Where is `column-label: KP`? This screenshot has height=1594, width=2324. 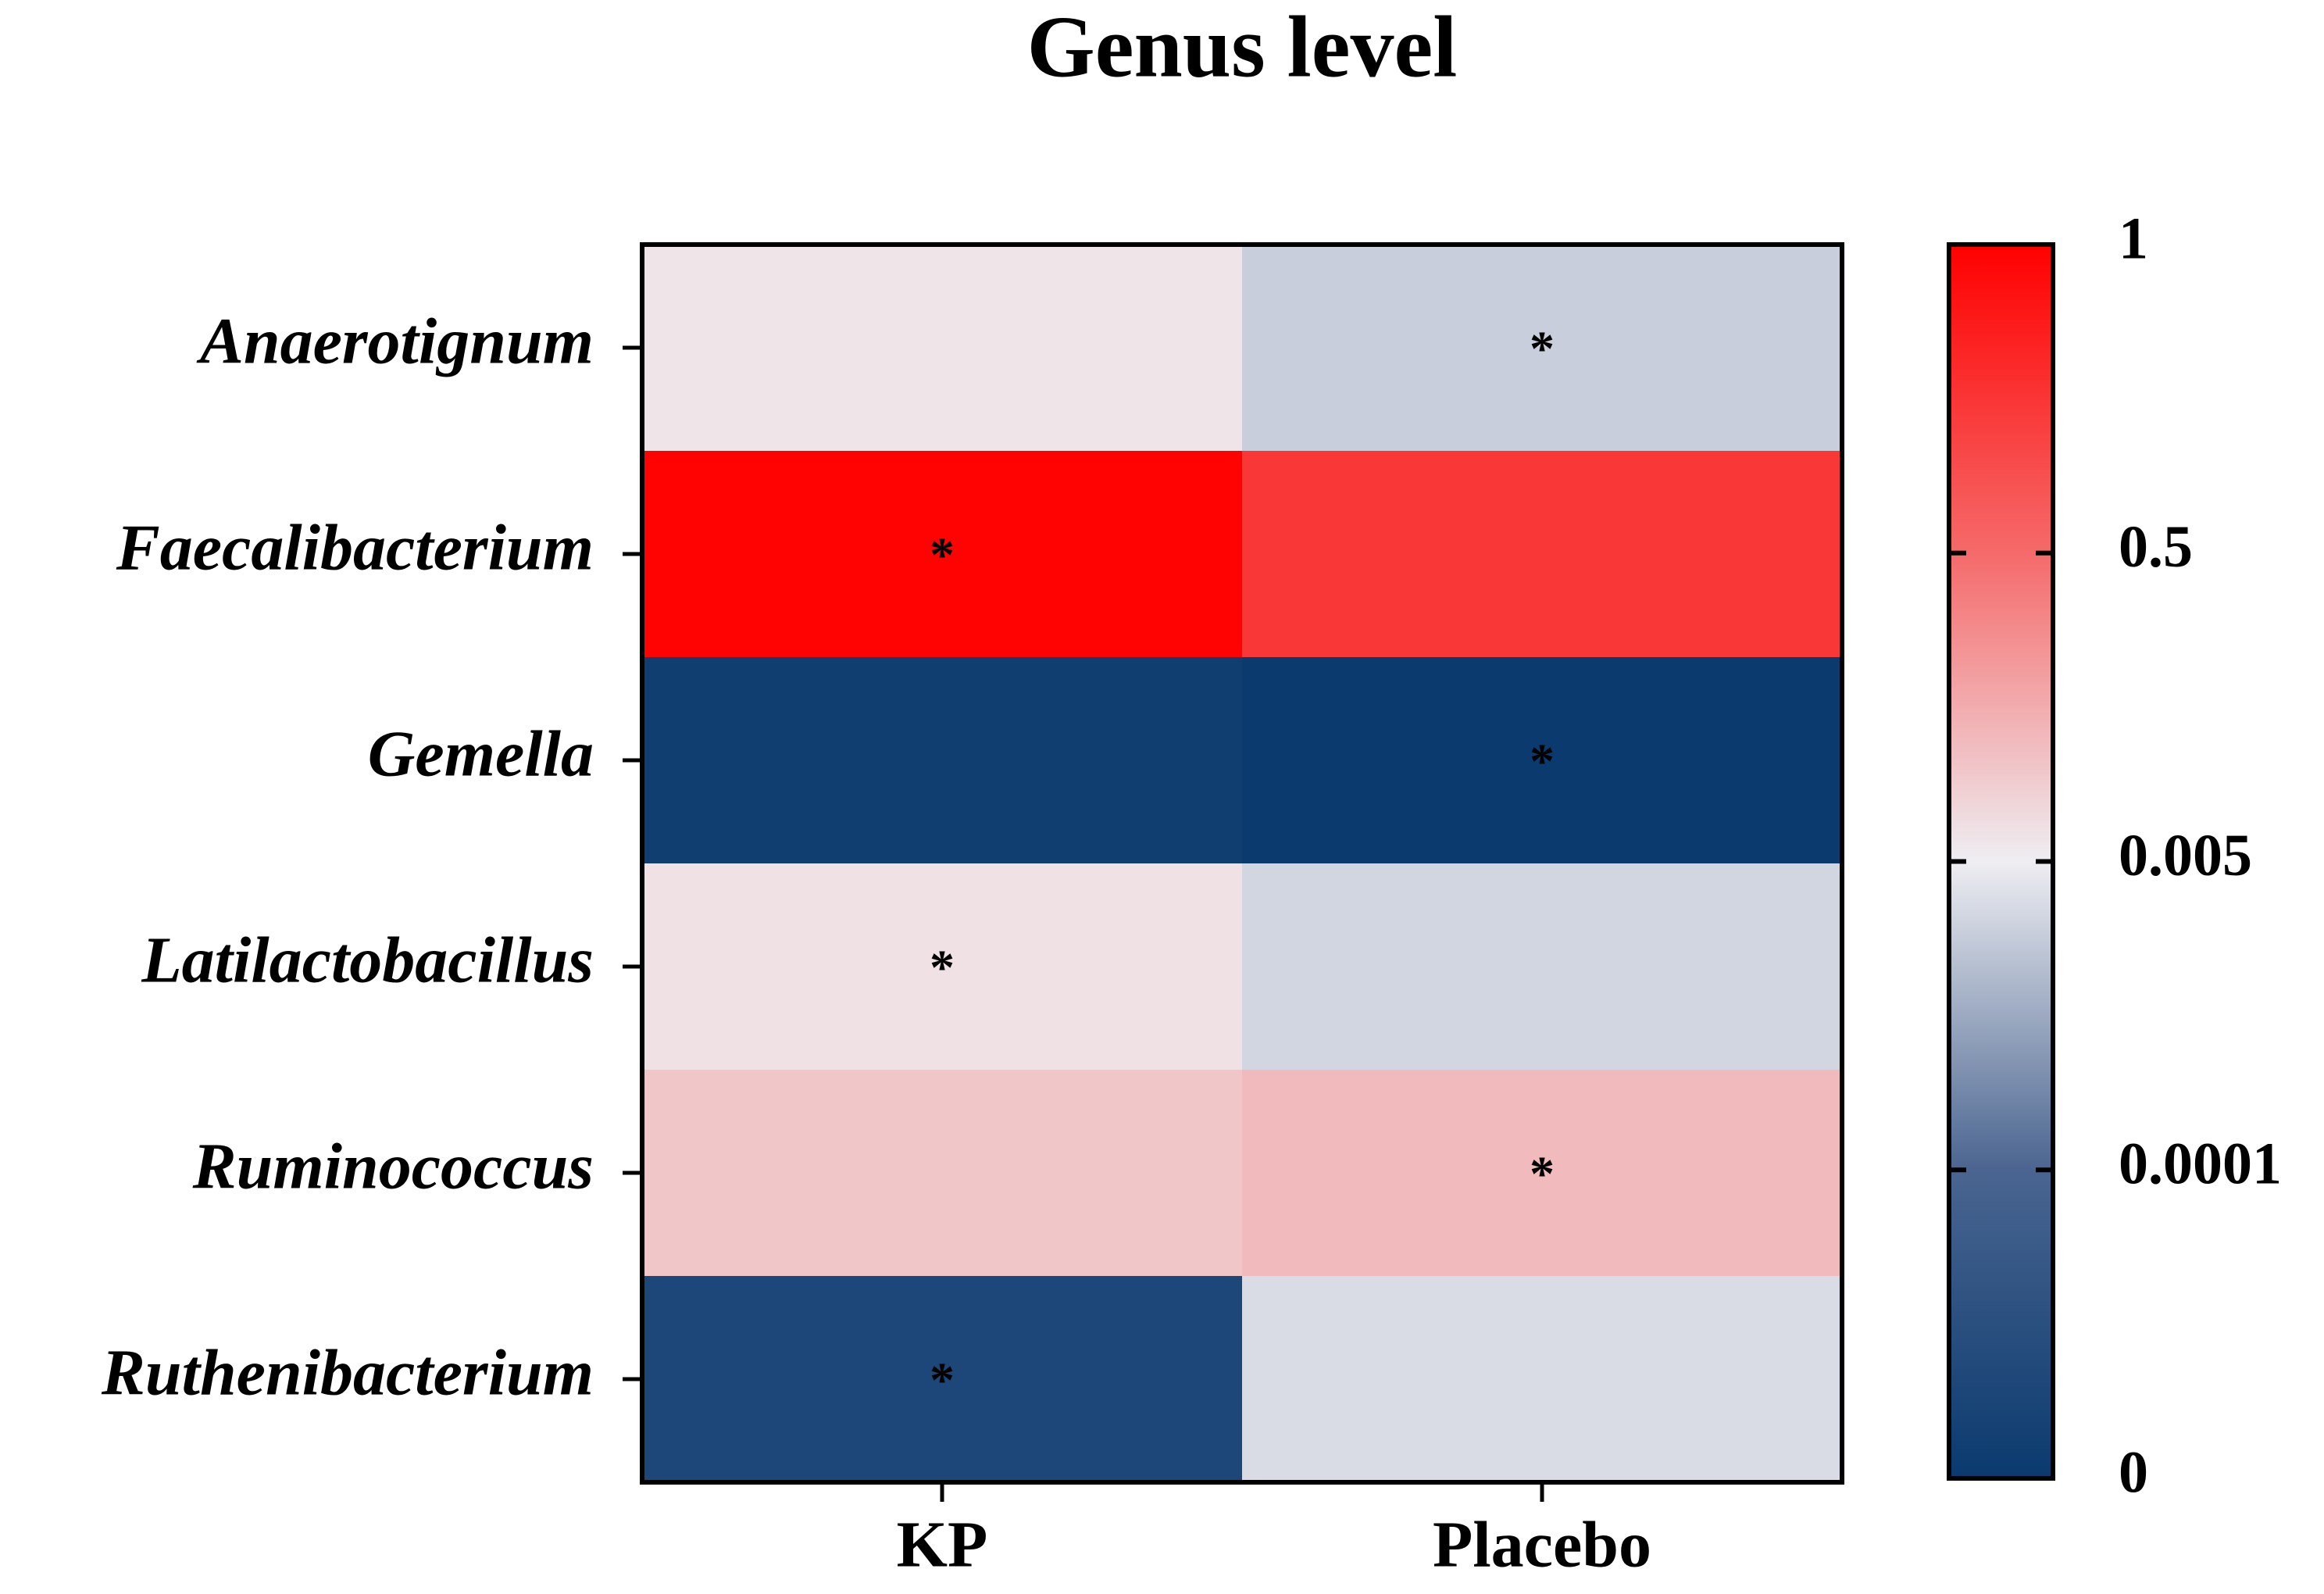 column-label: KP is located at coordinates (942, 1544).